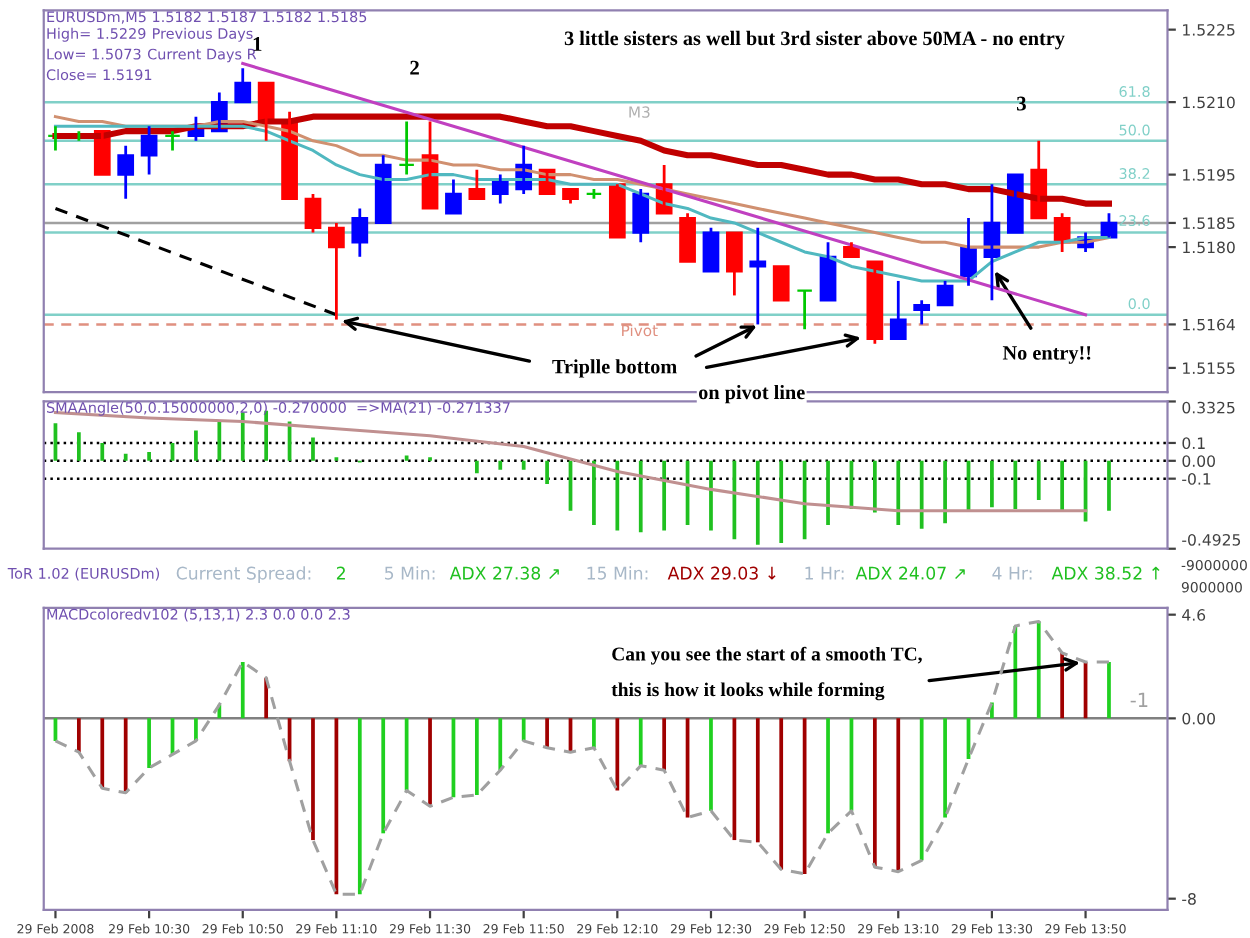 The image size is (1250, 938). Describe the element at coordinates (1012, 573) in the screenshot. I see `text: 4 Hr:` at that location.